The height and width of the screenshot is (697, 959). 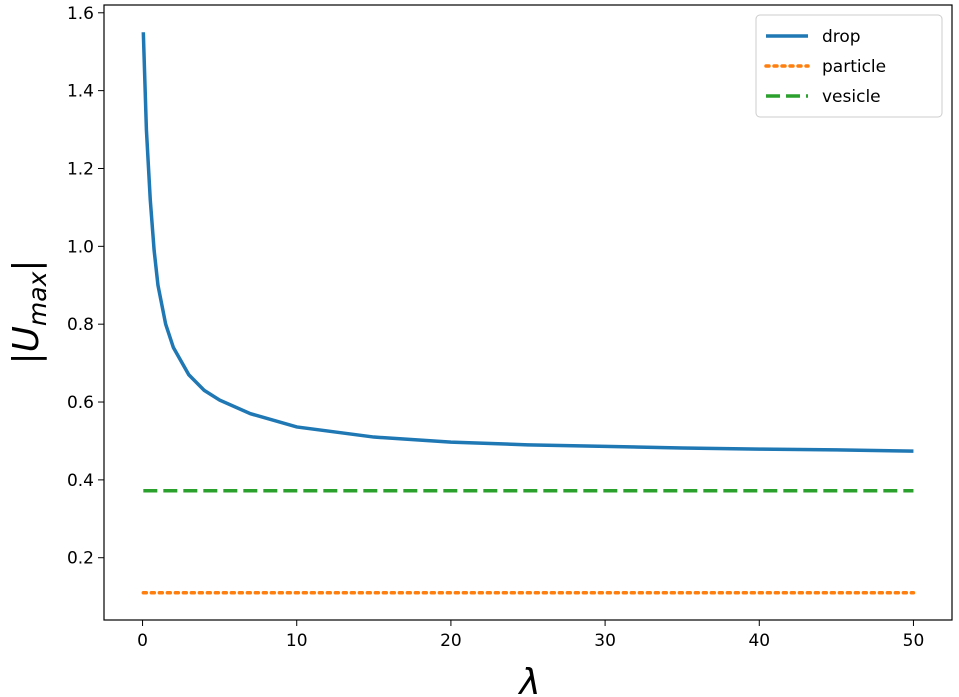 I want to click on x-axis-label: λ, so click(x=528, y=679).